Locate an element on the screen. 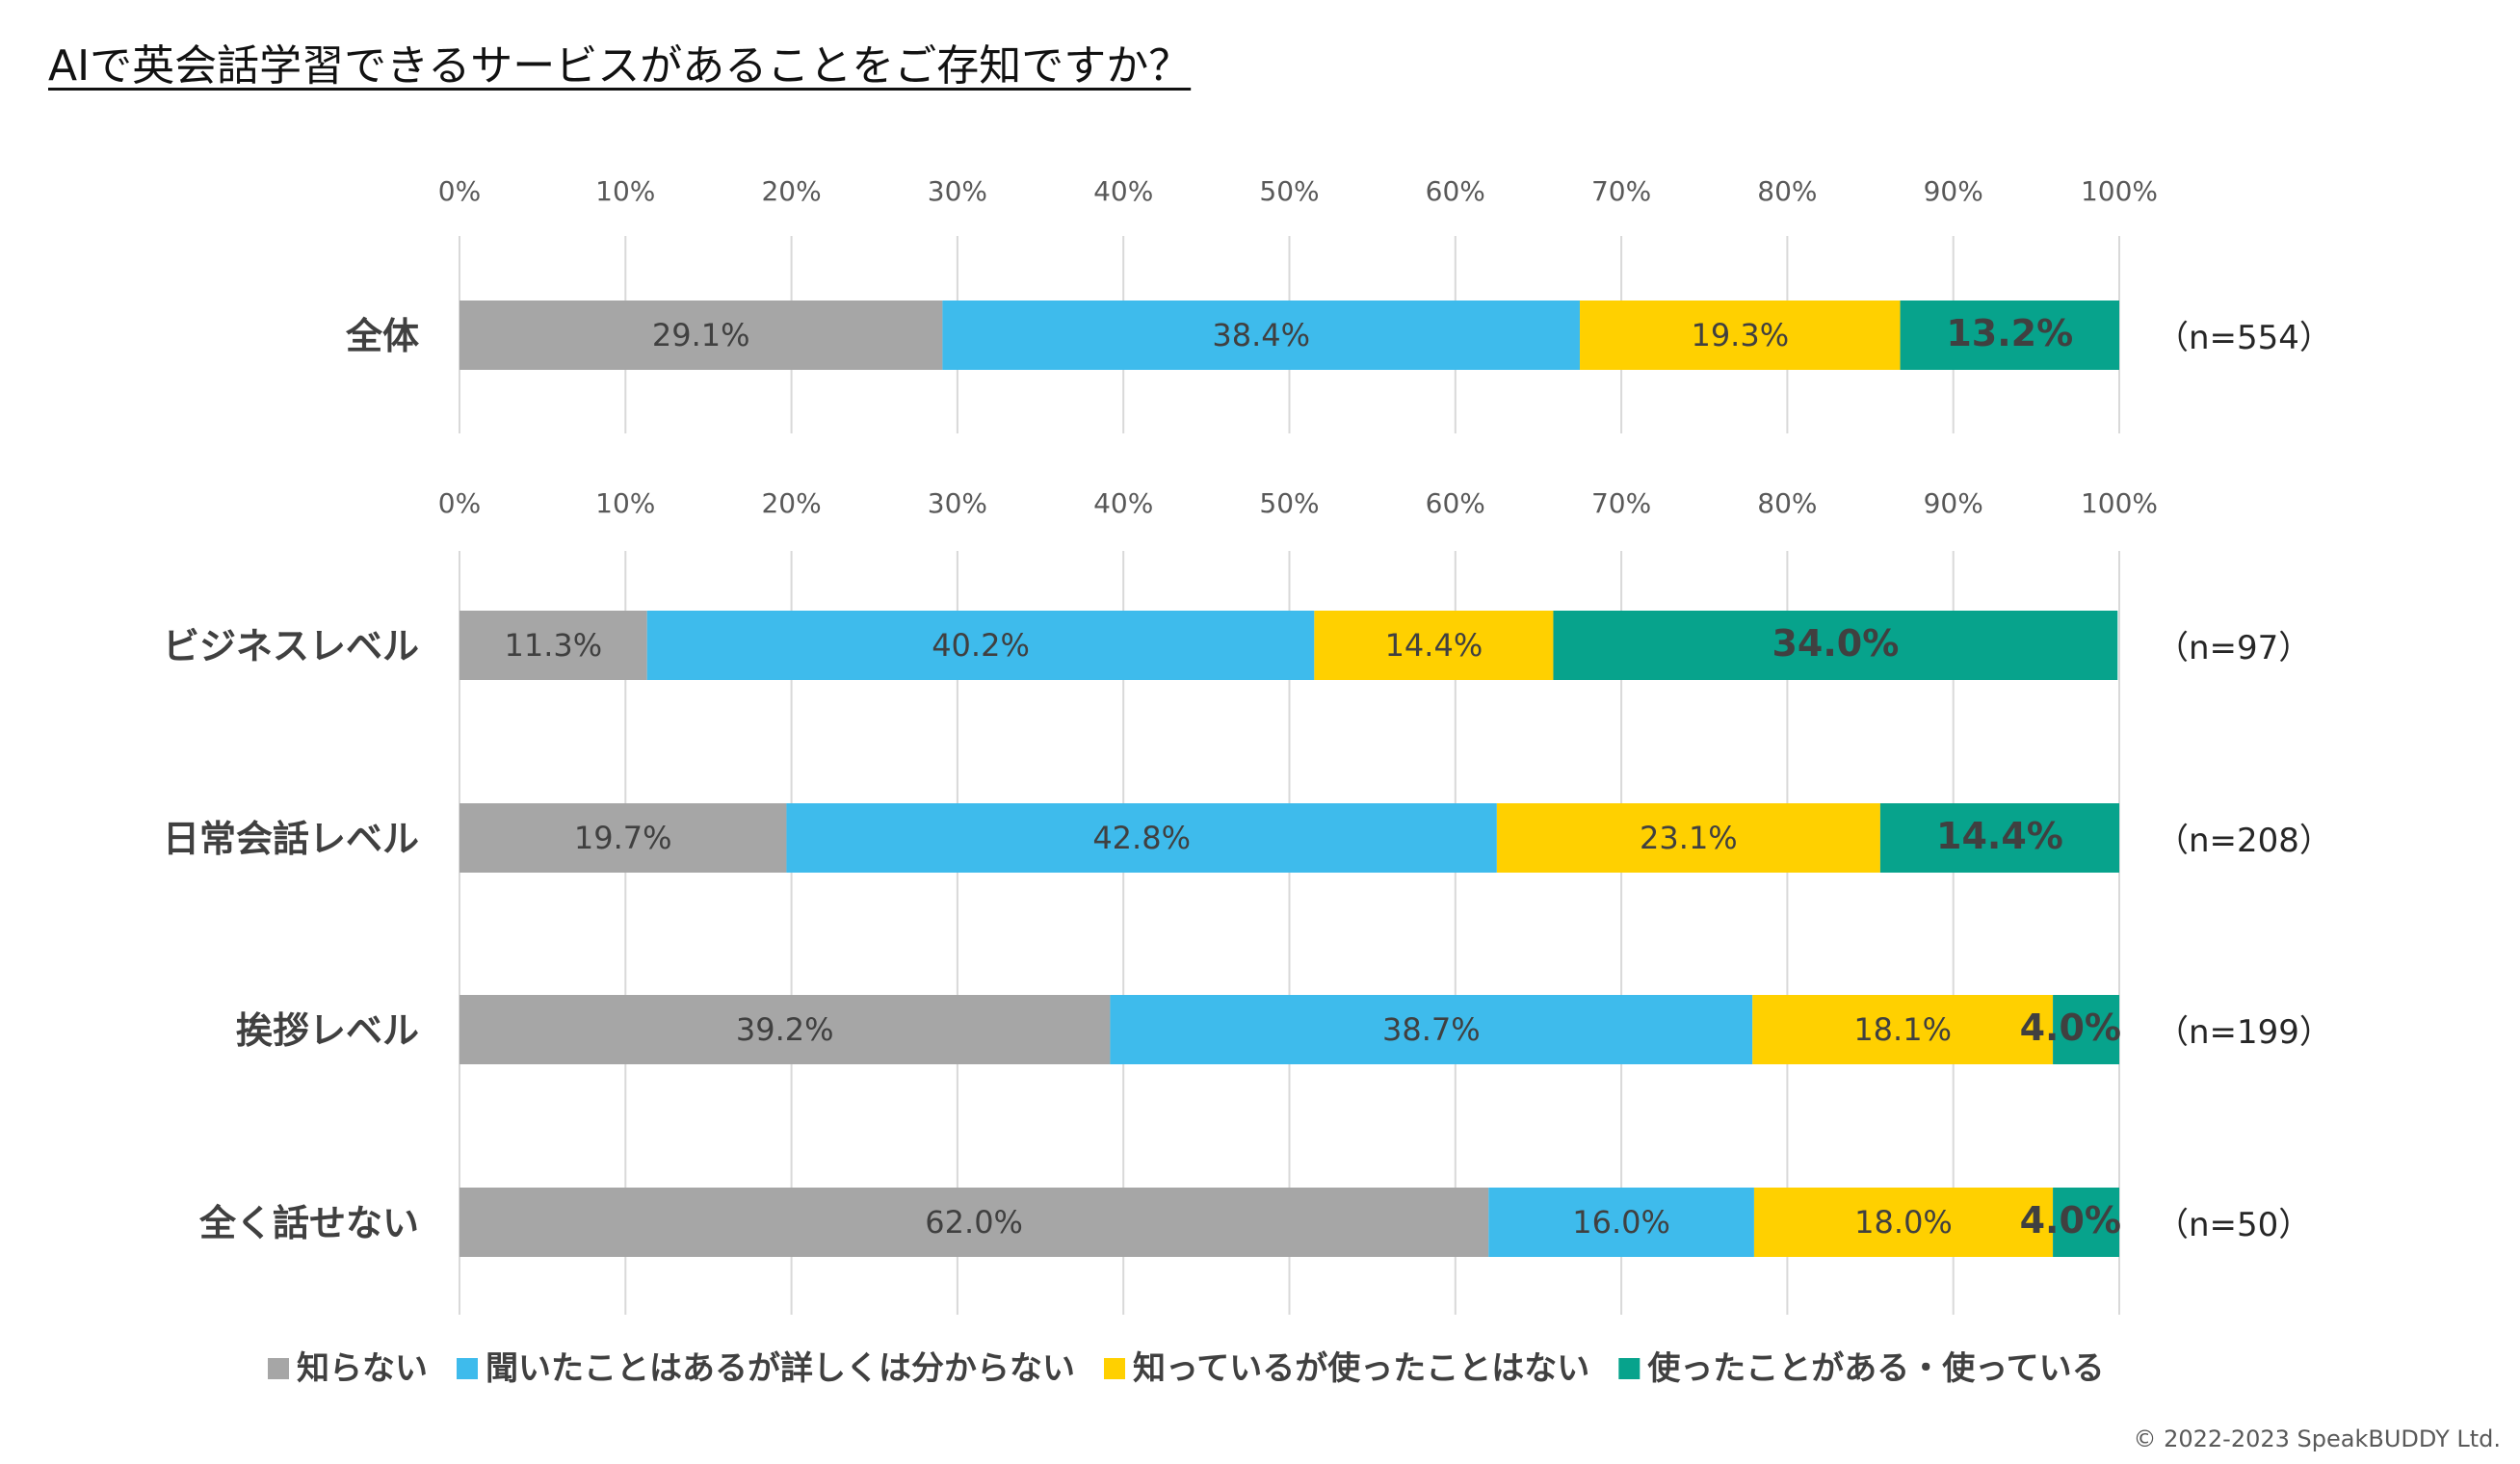 The width and height of the screenshot is (2520, 1464). category-label: 挨拶レベル is located at coordinates (327, 1030).